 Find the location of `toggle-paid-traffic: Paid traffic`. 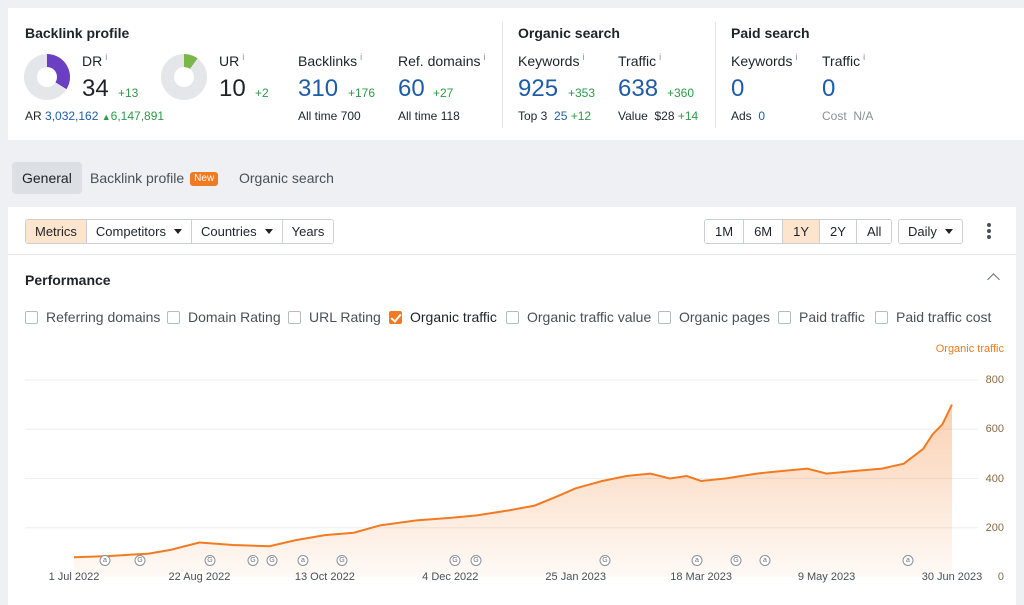

toggle-paid-traffic: Paid traffic is located at coordinates (821, 317).